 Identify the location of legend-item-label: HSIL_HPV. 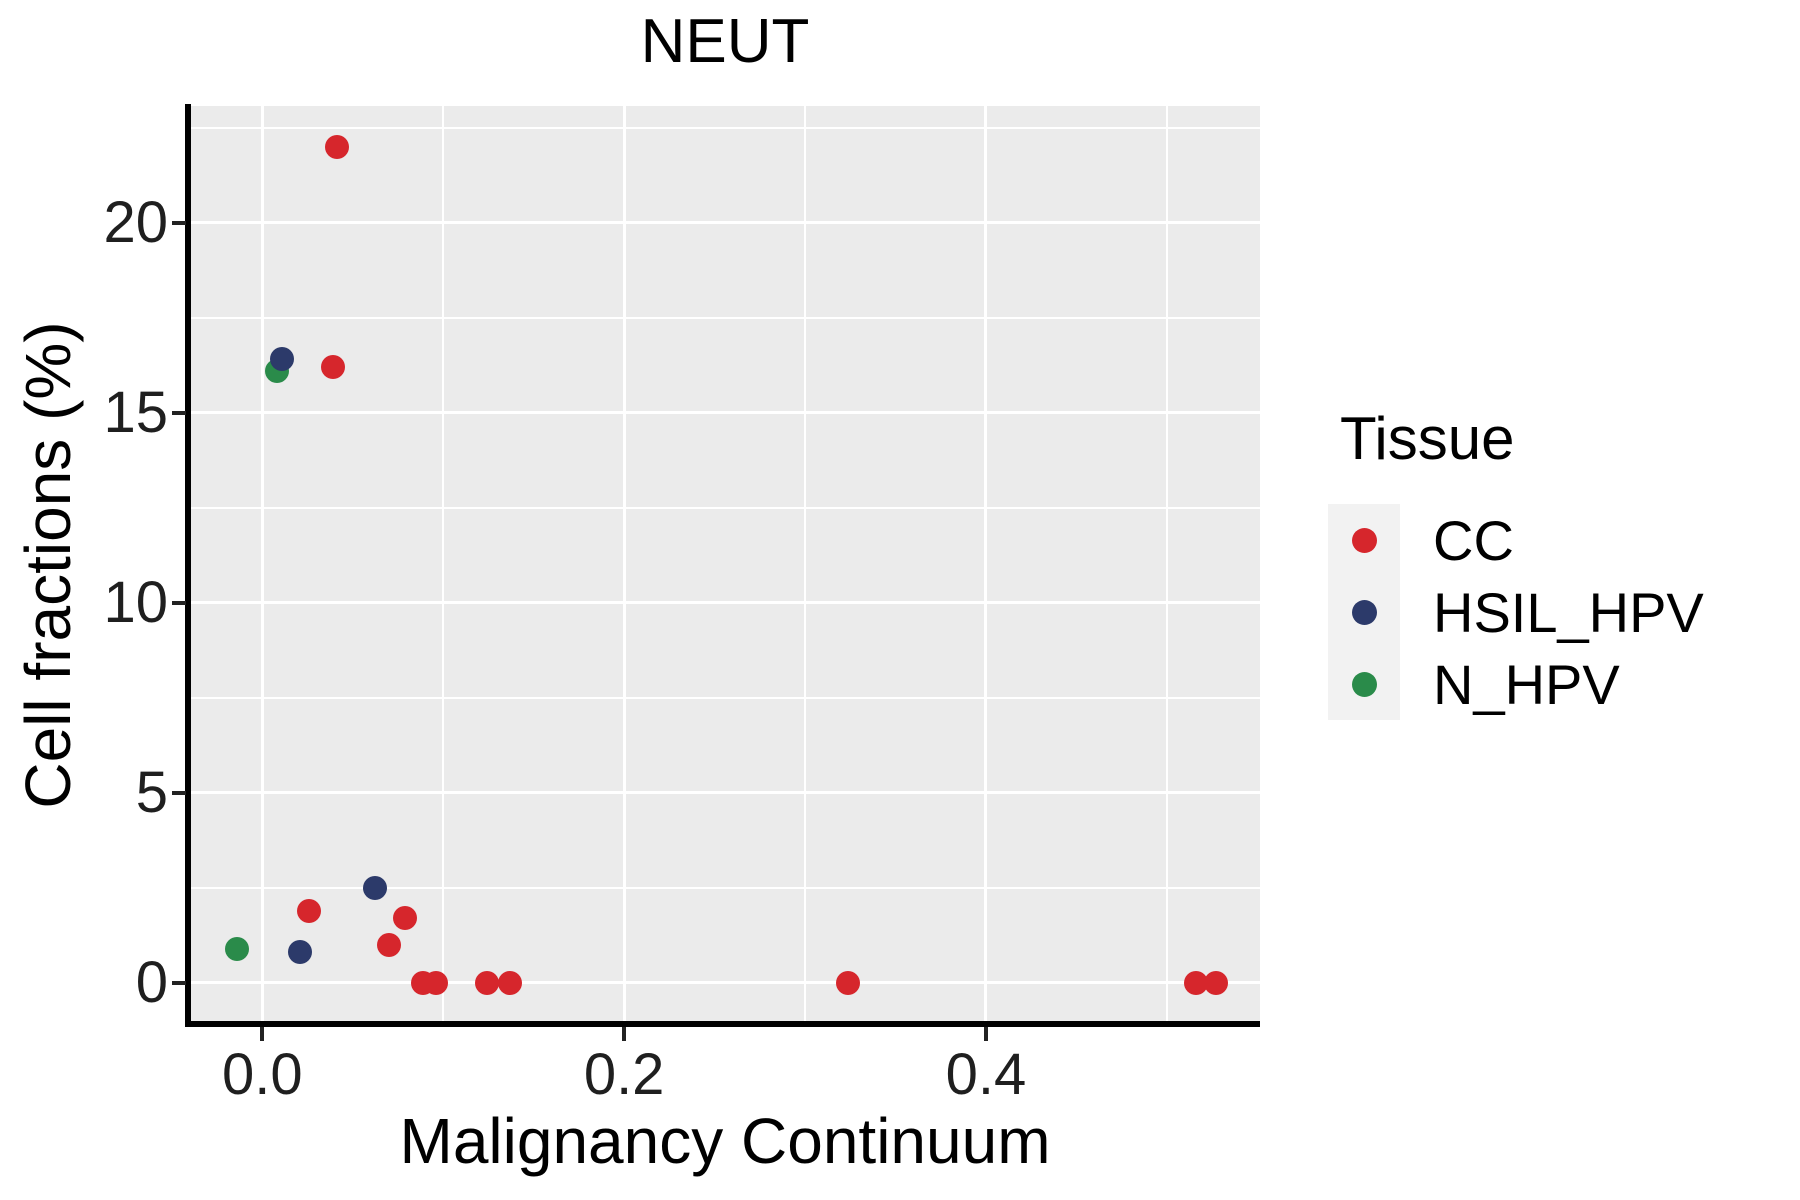
(1568, 612).